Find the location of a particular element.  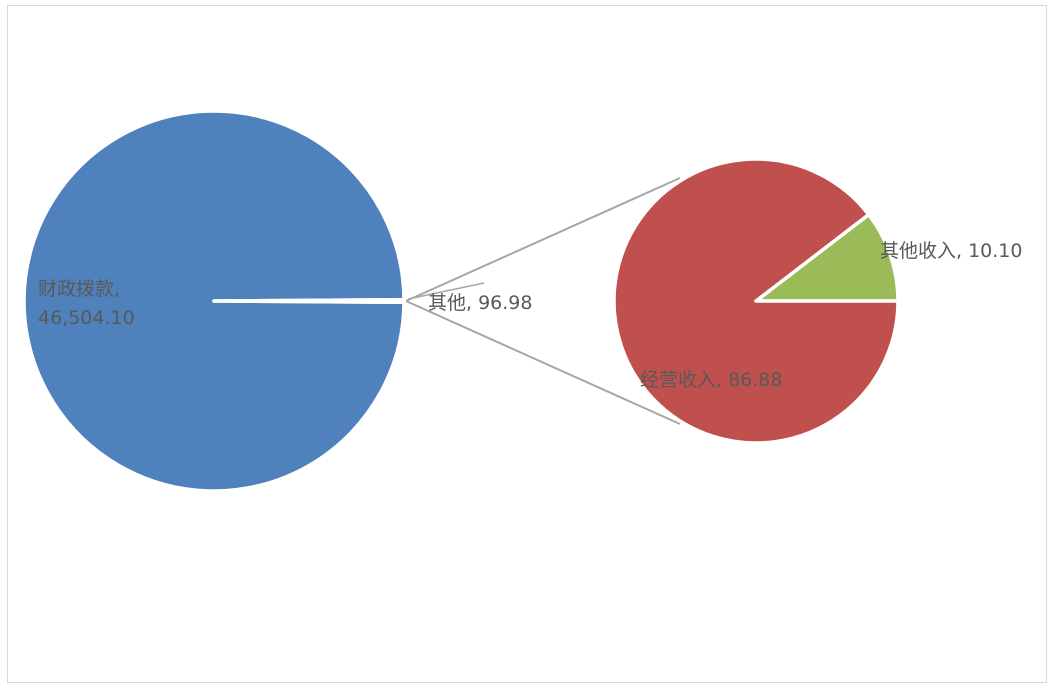

connector-bottom is located at coordinates (543, 362).